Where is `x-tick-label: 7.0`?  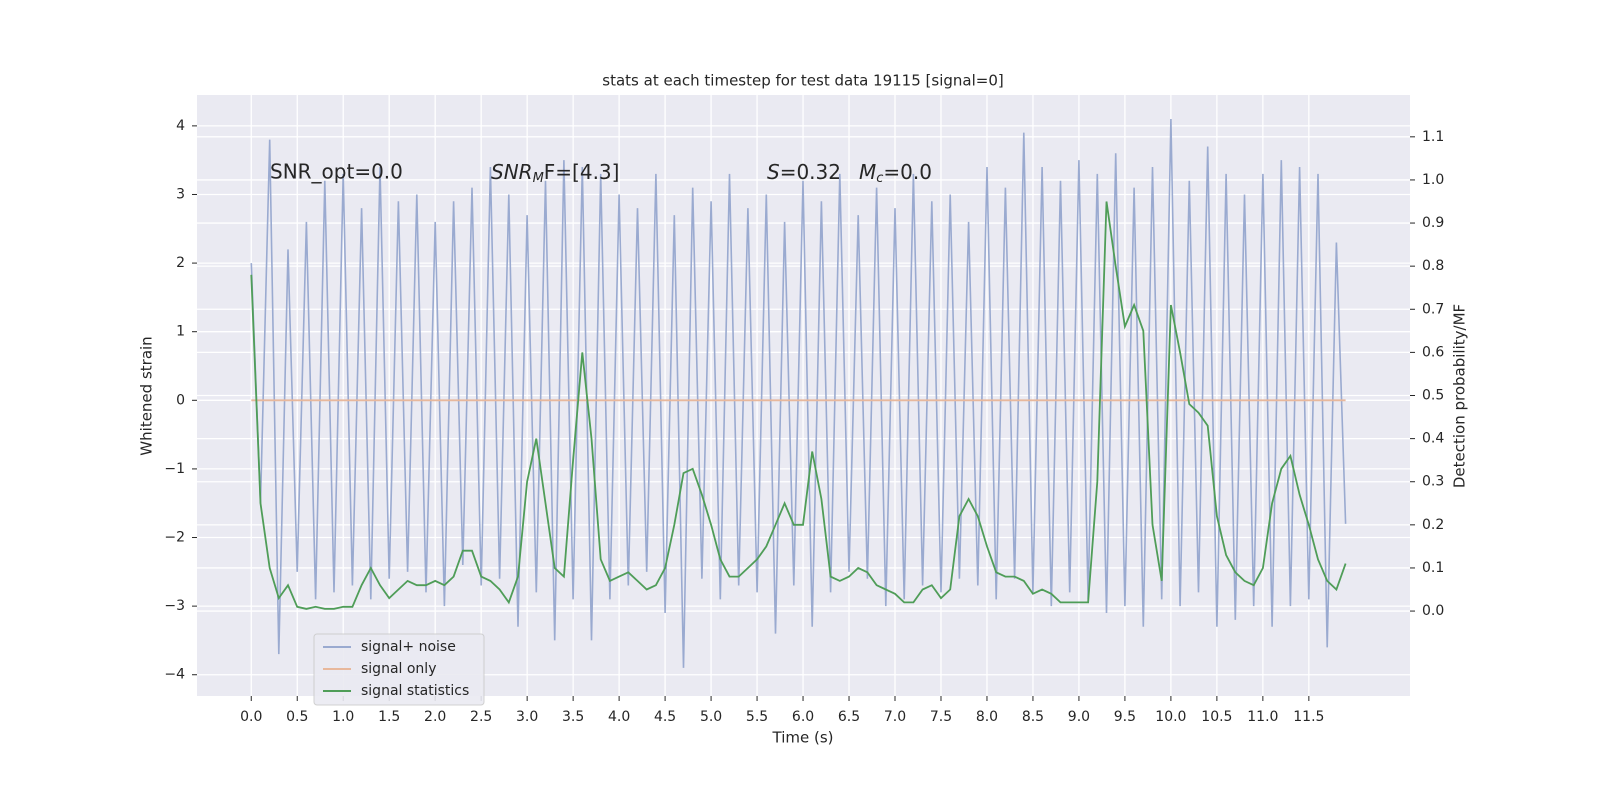
x-tick-label: 7.0 is located at coordinates (895, 717).